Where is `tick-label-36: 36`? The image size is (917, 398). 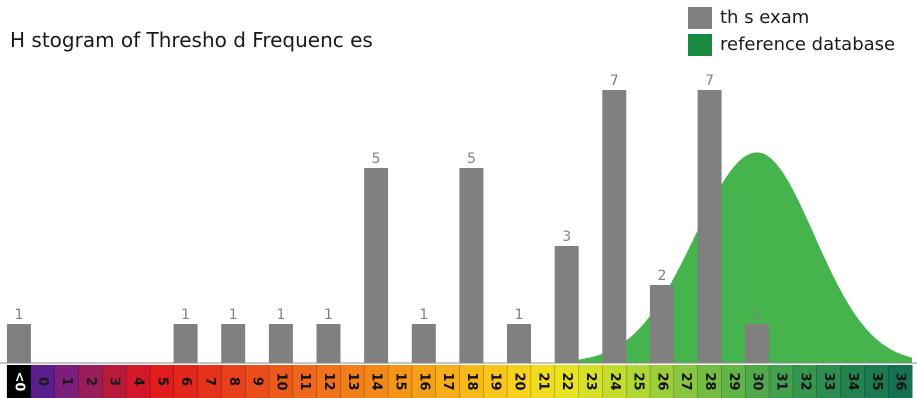
tick-label-36: 36 is located at coordinates (900, 381).